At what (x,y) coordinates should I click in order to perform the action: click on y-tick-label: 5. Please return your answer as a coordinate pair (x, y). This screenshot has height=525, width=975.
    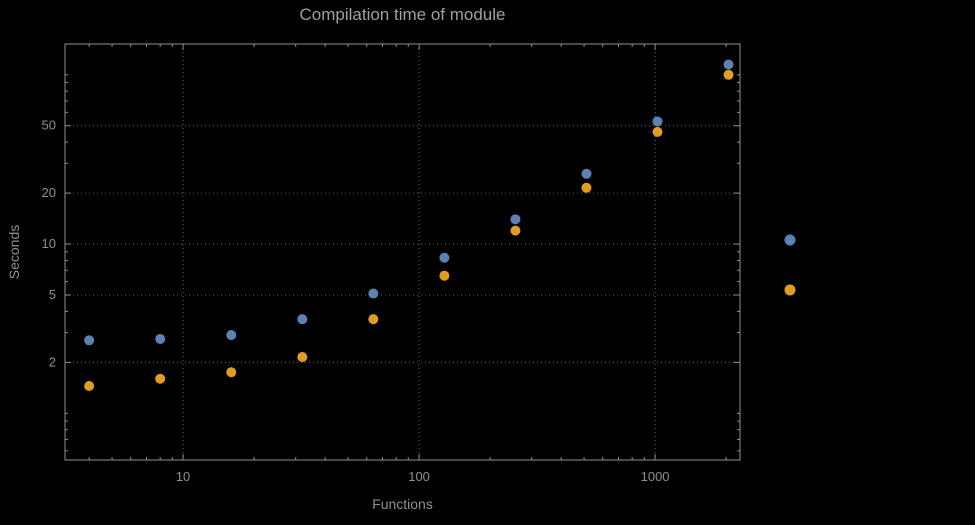
    Looking at the image, I should click on (52, 294).